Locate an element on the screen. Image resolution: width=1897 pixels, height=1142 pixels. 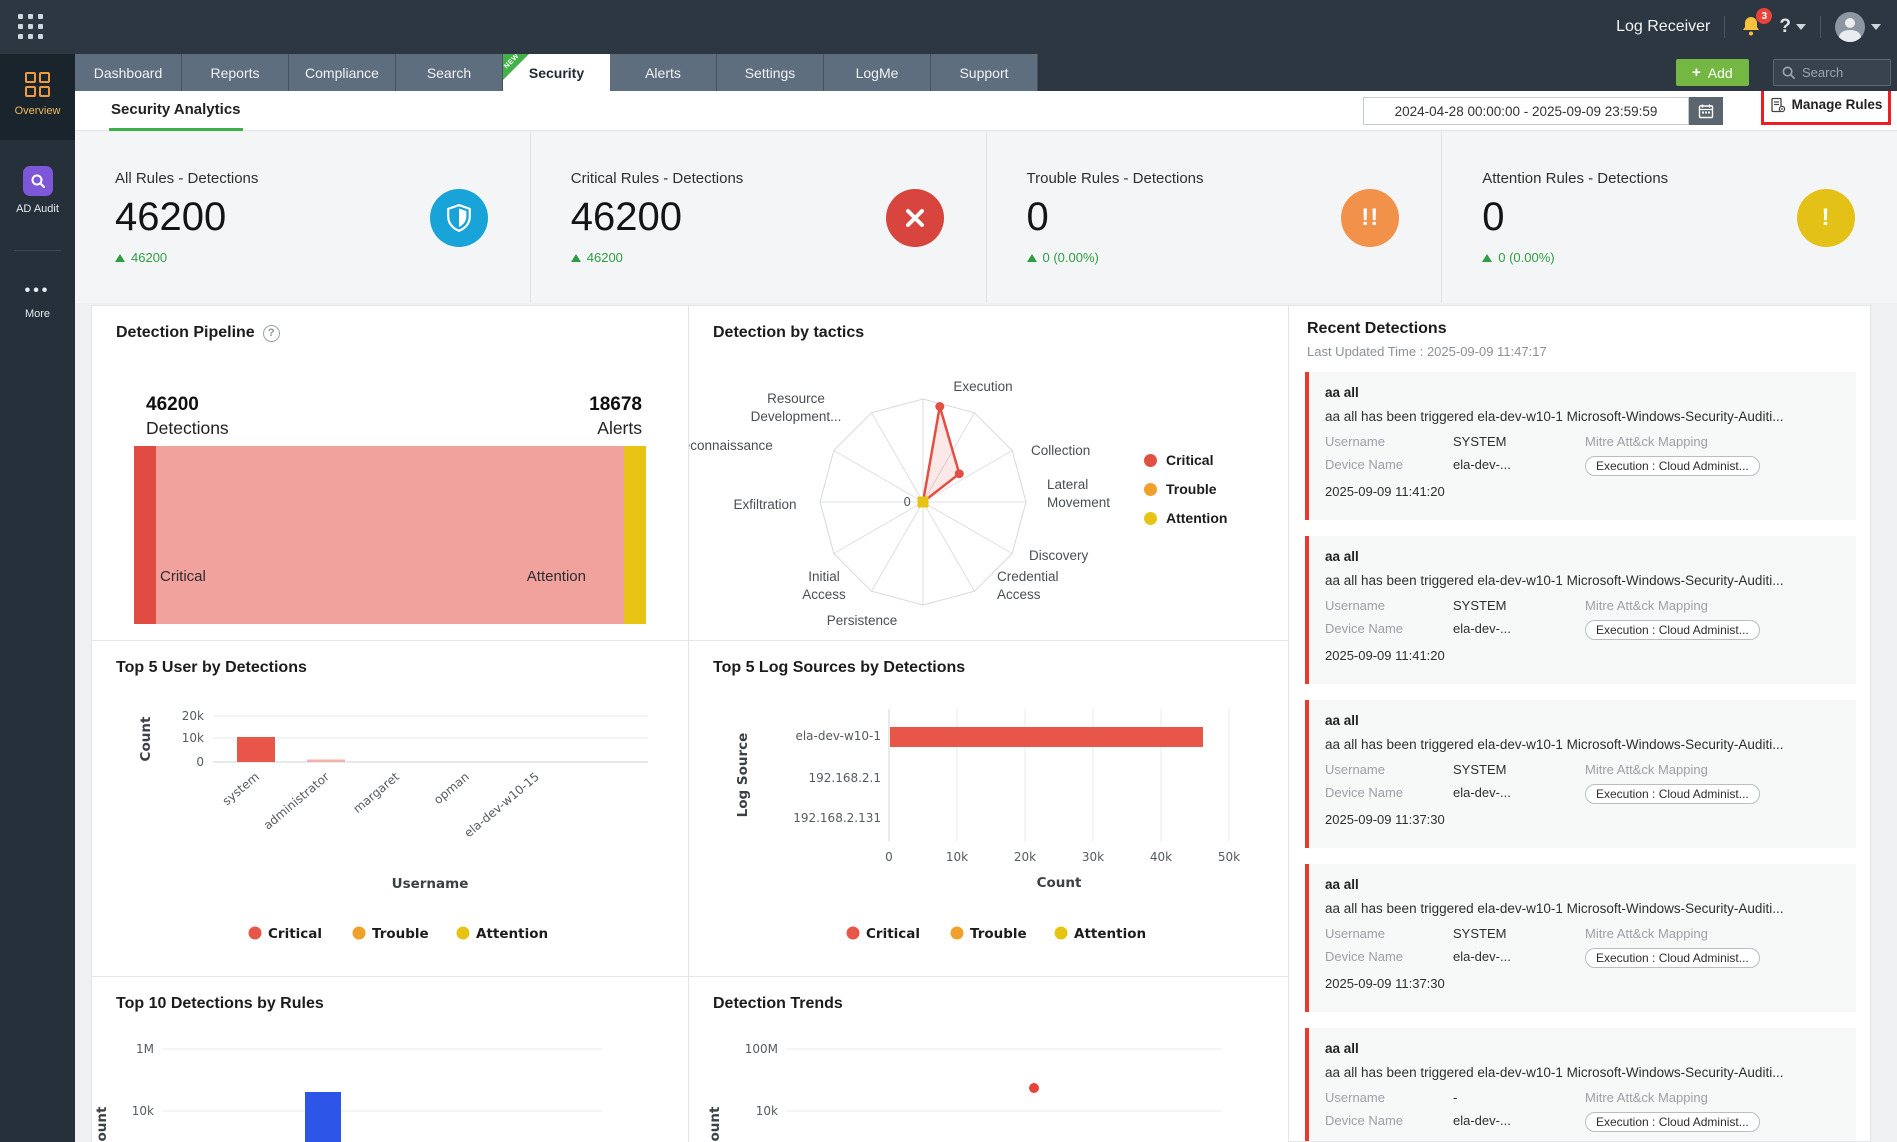
sidebar-item-overview: Overview is located at coordinates (37, 97).